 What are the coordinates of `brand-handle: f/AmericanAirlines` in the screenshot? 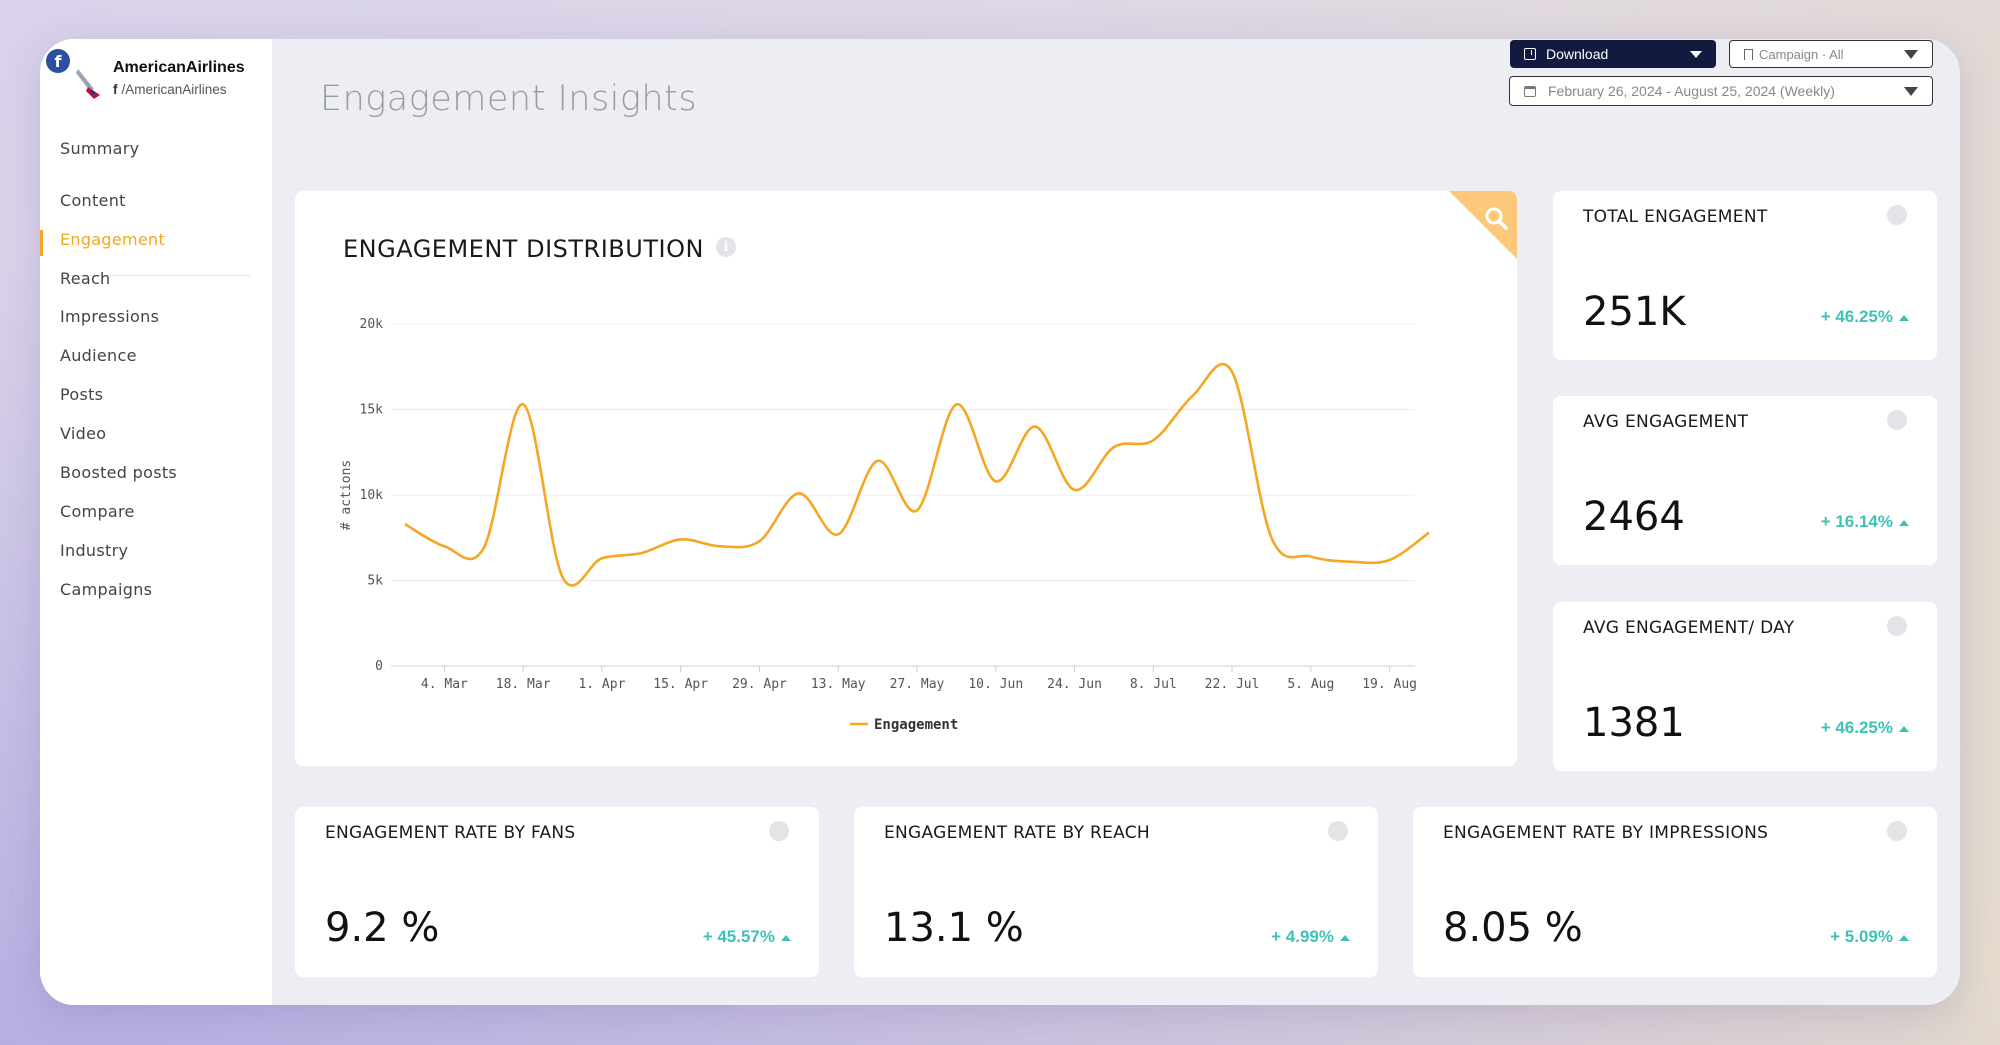 It's located at (170, 89).